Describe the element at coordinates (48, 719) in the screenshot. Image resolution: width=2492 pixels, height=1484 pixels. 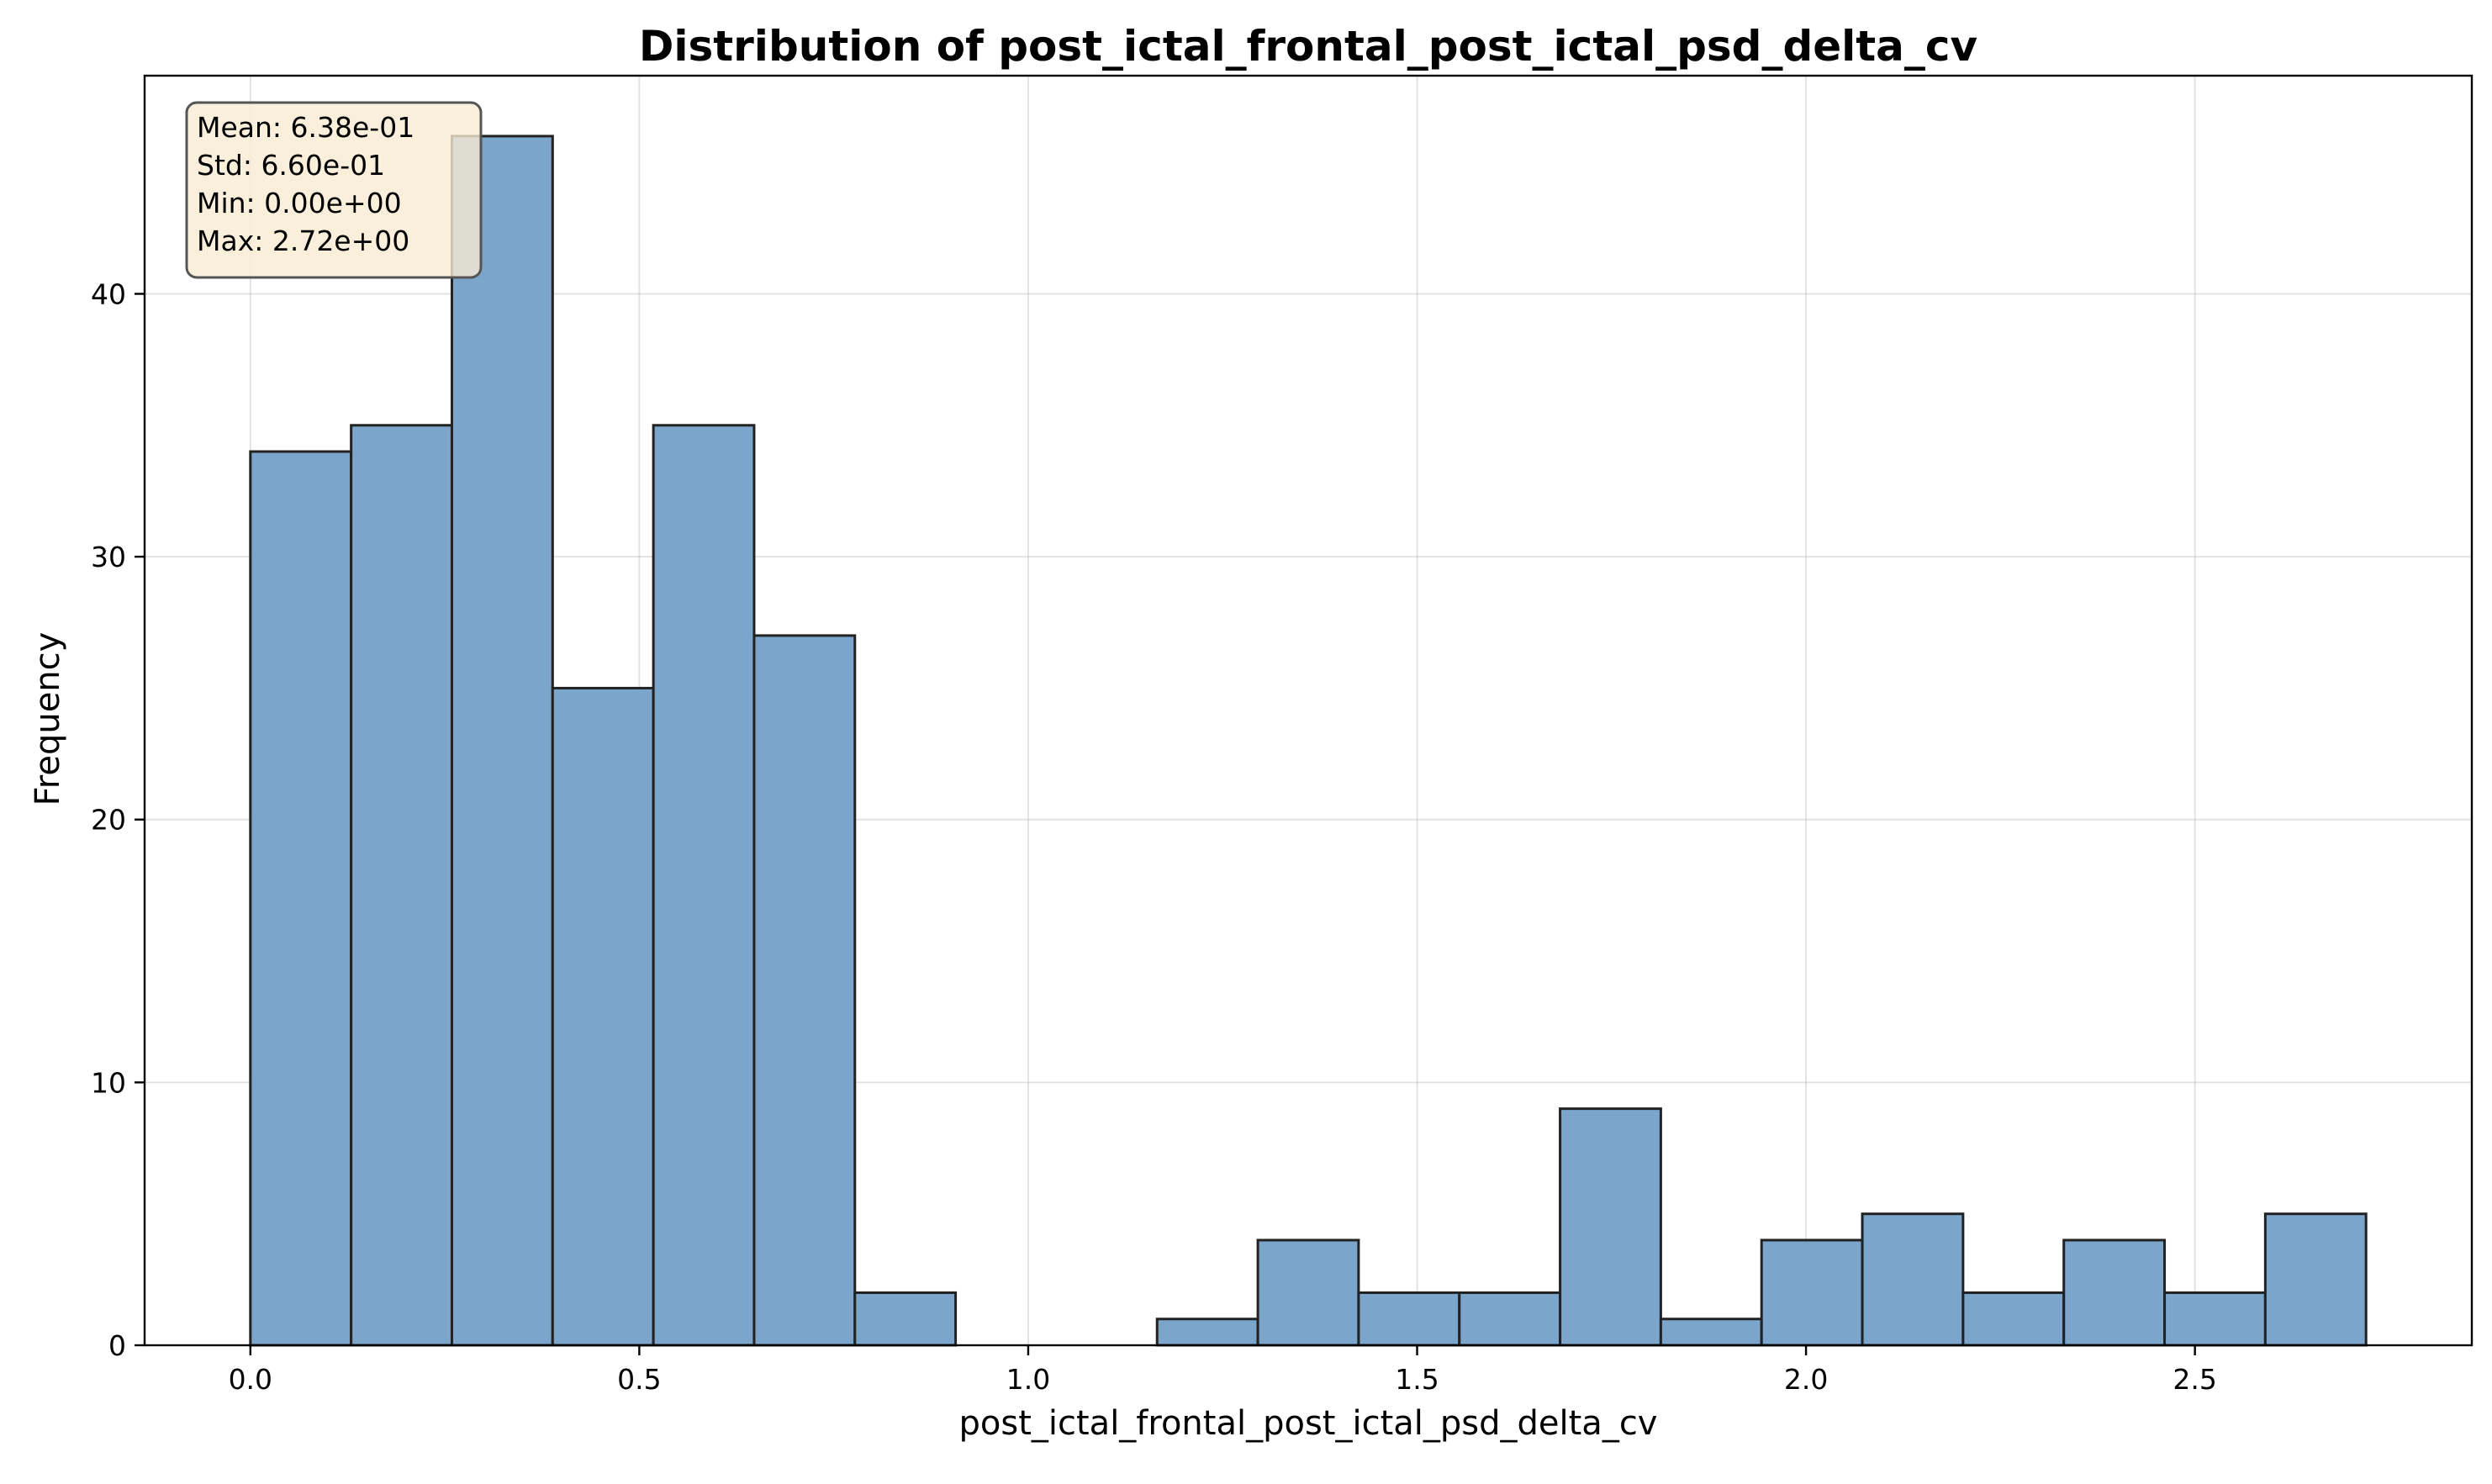
I see `y-axis-label: Frequency` at that location.